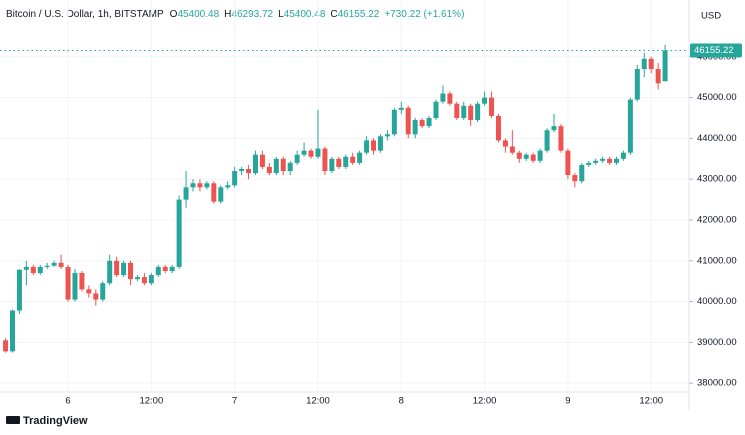 The image size is (745, 435). I want to click on brand-name: TradingView, so click(55, 421).